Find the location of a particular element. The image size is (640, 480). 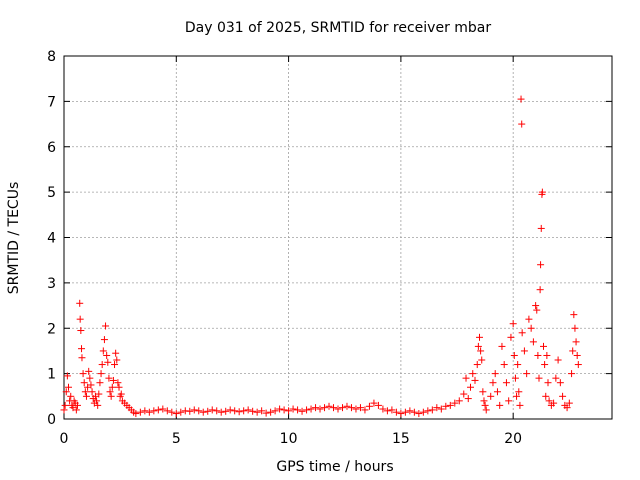

x-tick-label: 20 is located at coordinates (513, 439).